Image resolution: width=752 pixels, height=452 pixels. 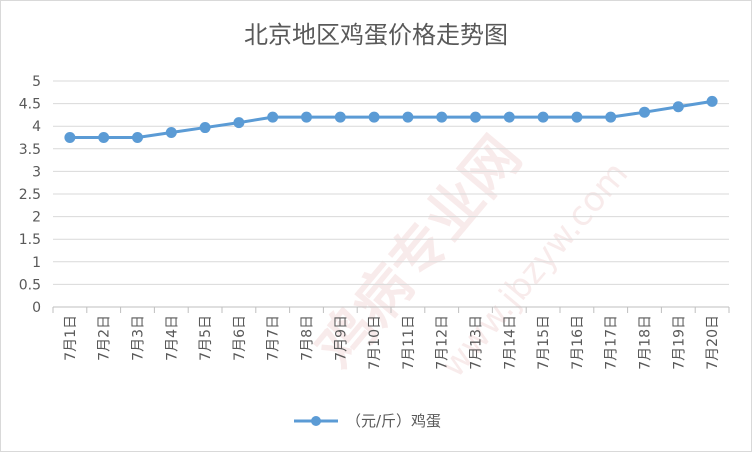 I want to click on x-tick-label: 7月3日, so click(x=139, y=338).